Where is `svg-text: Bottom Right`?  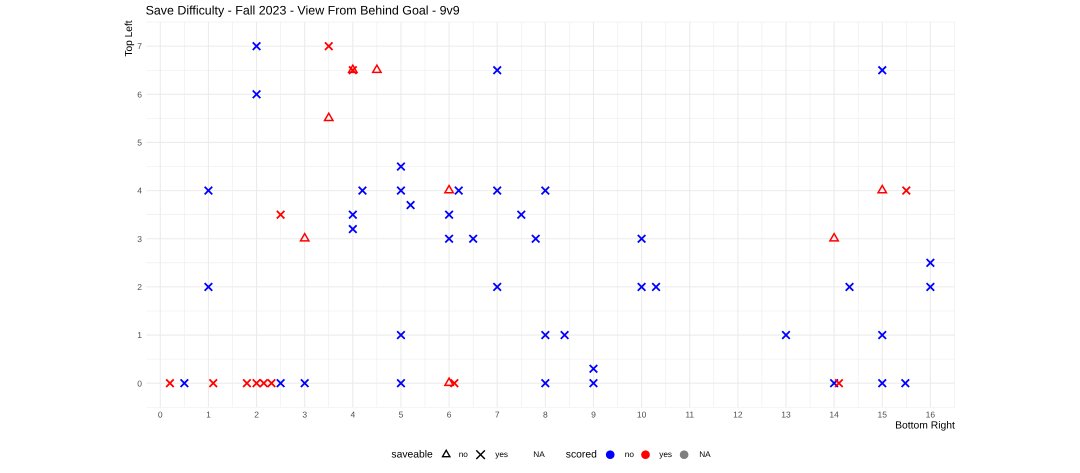
svg-text: Bottom Right is located at coordinates (925, 426).